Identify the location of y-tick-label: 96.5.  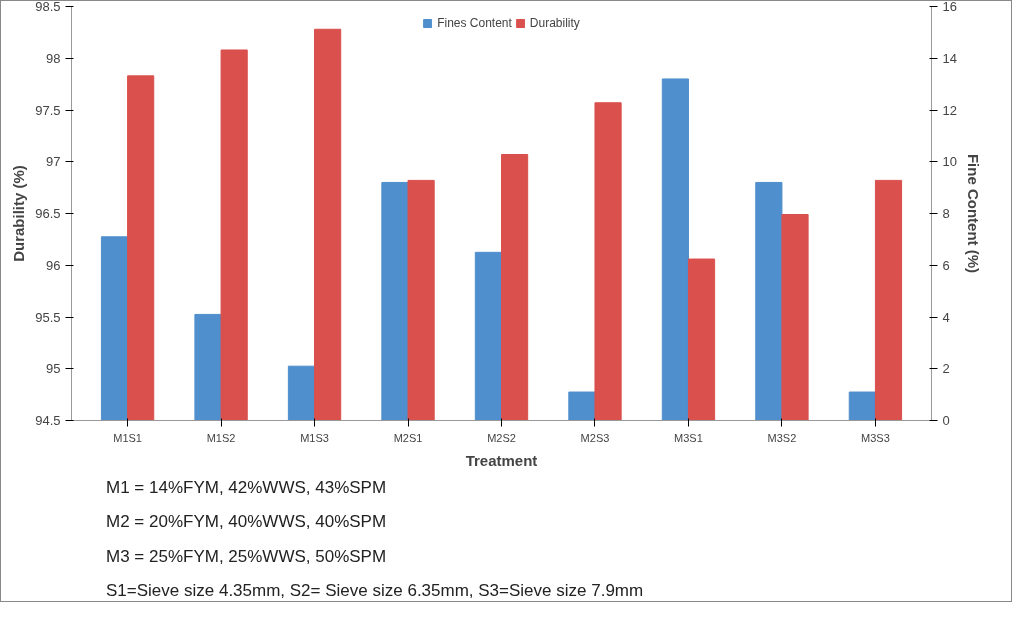
(48, 213).